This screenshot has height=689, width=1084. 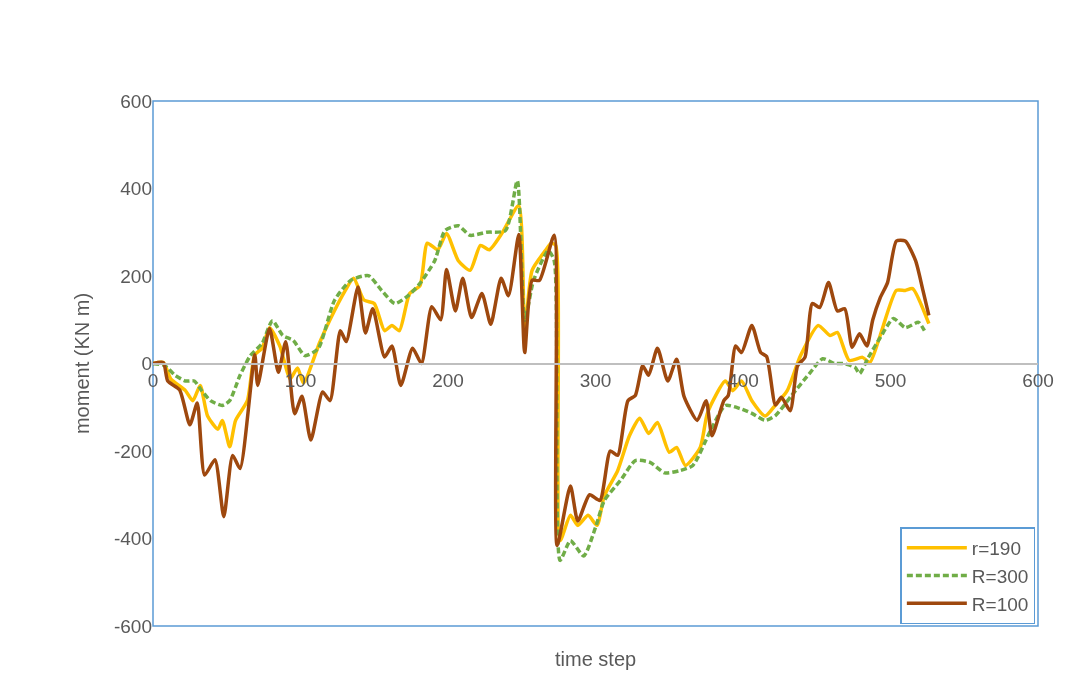 I want to click on x-tick-label: 300, so click(x=595, y=381).